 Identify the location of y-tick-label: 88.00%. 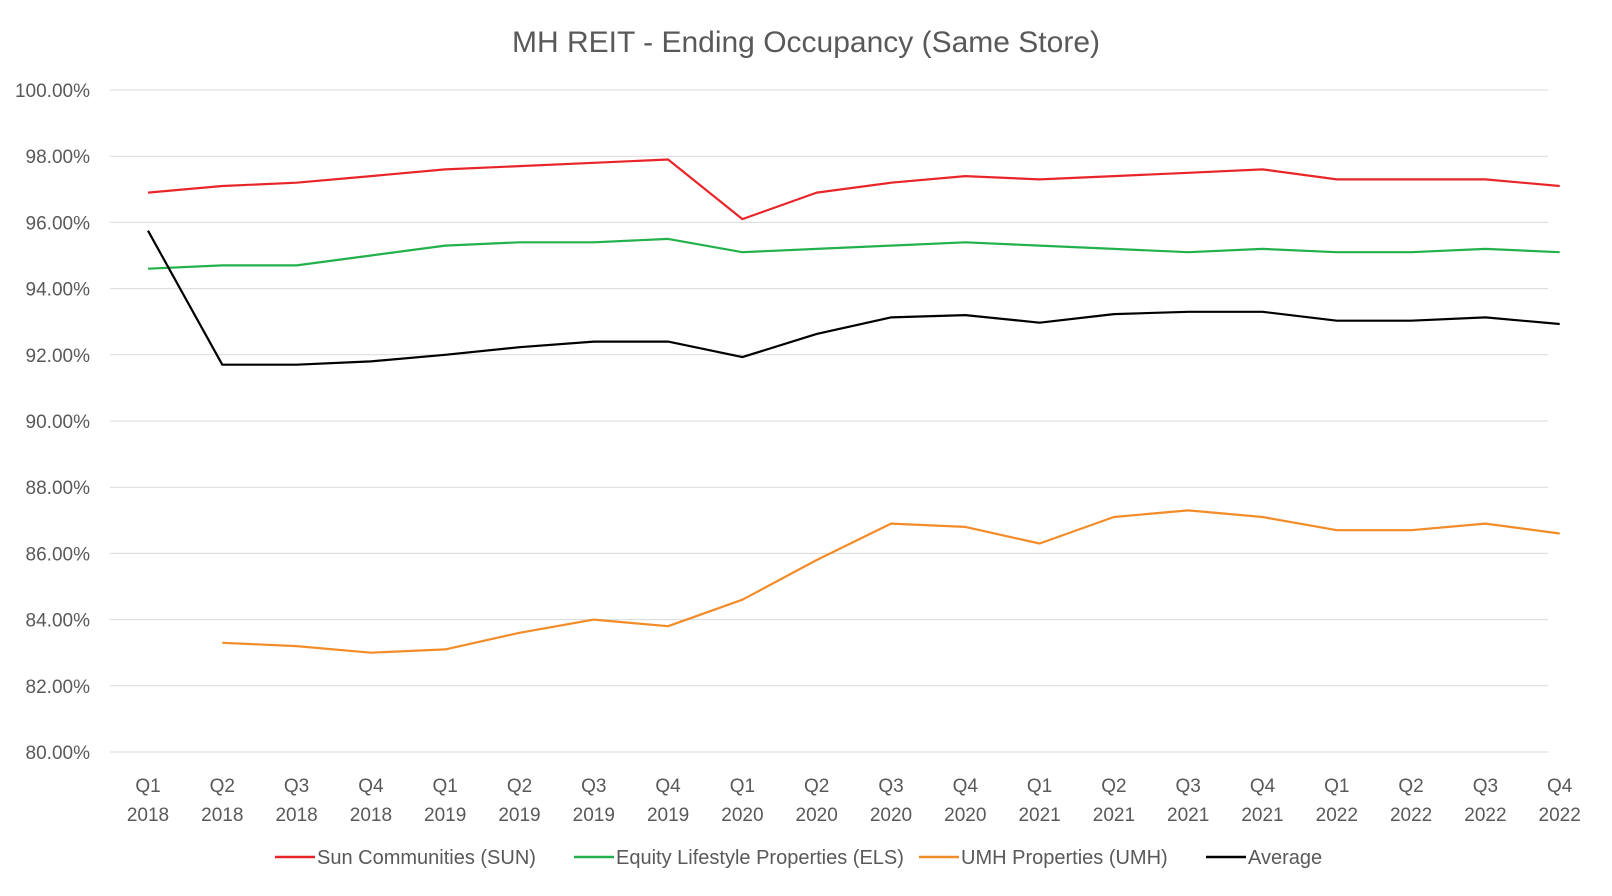
(58, 488).